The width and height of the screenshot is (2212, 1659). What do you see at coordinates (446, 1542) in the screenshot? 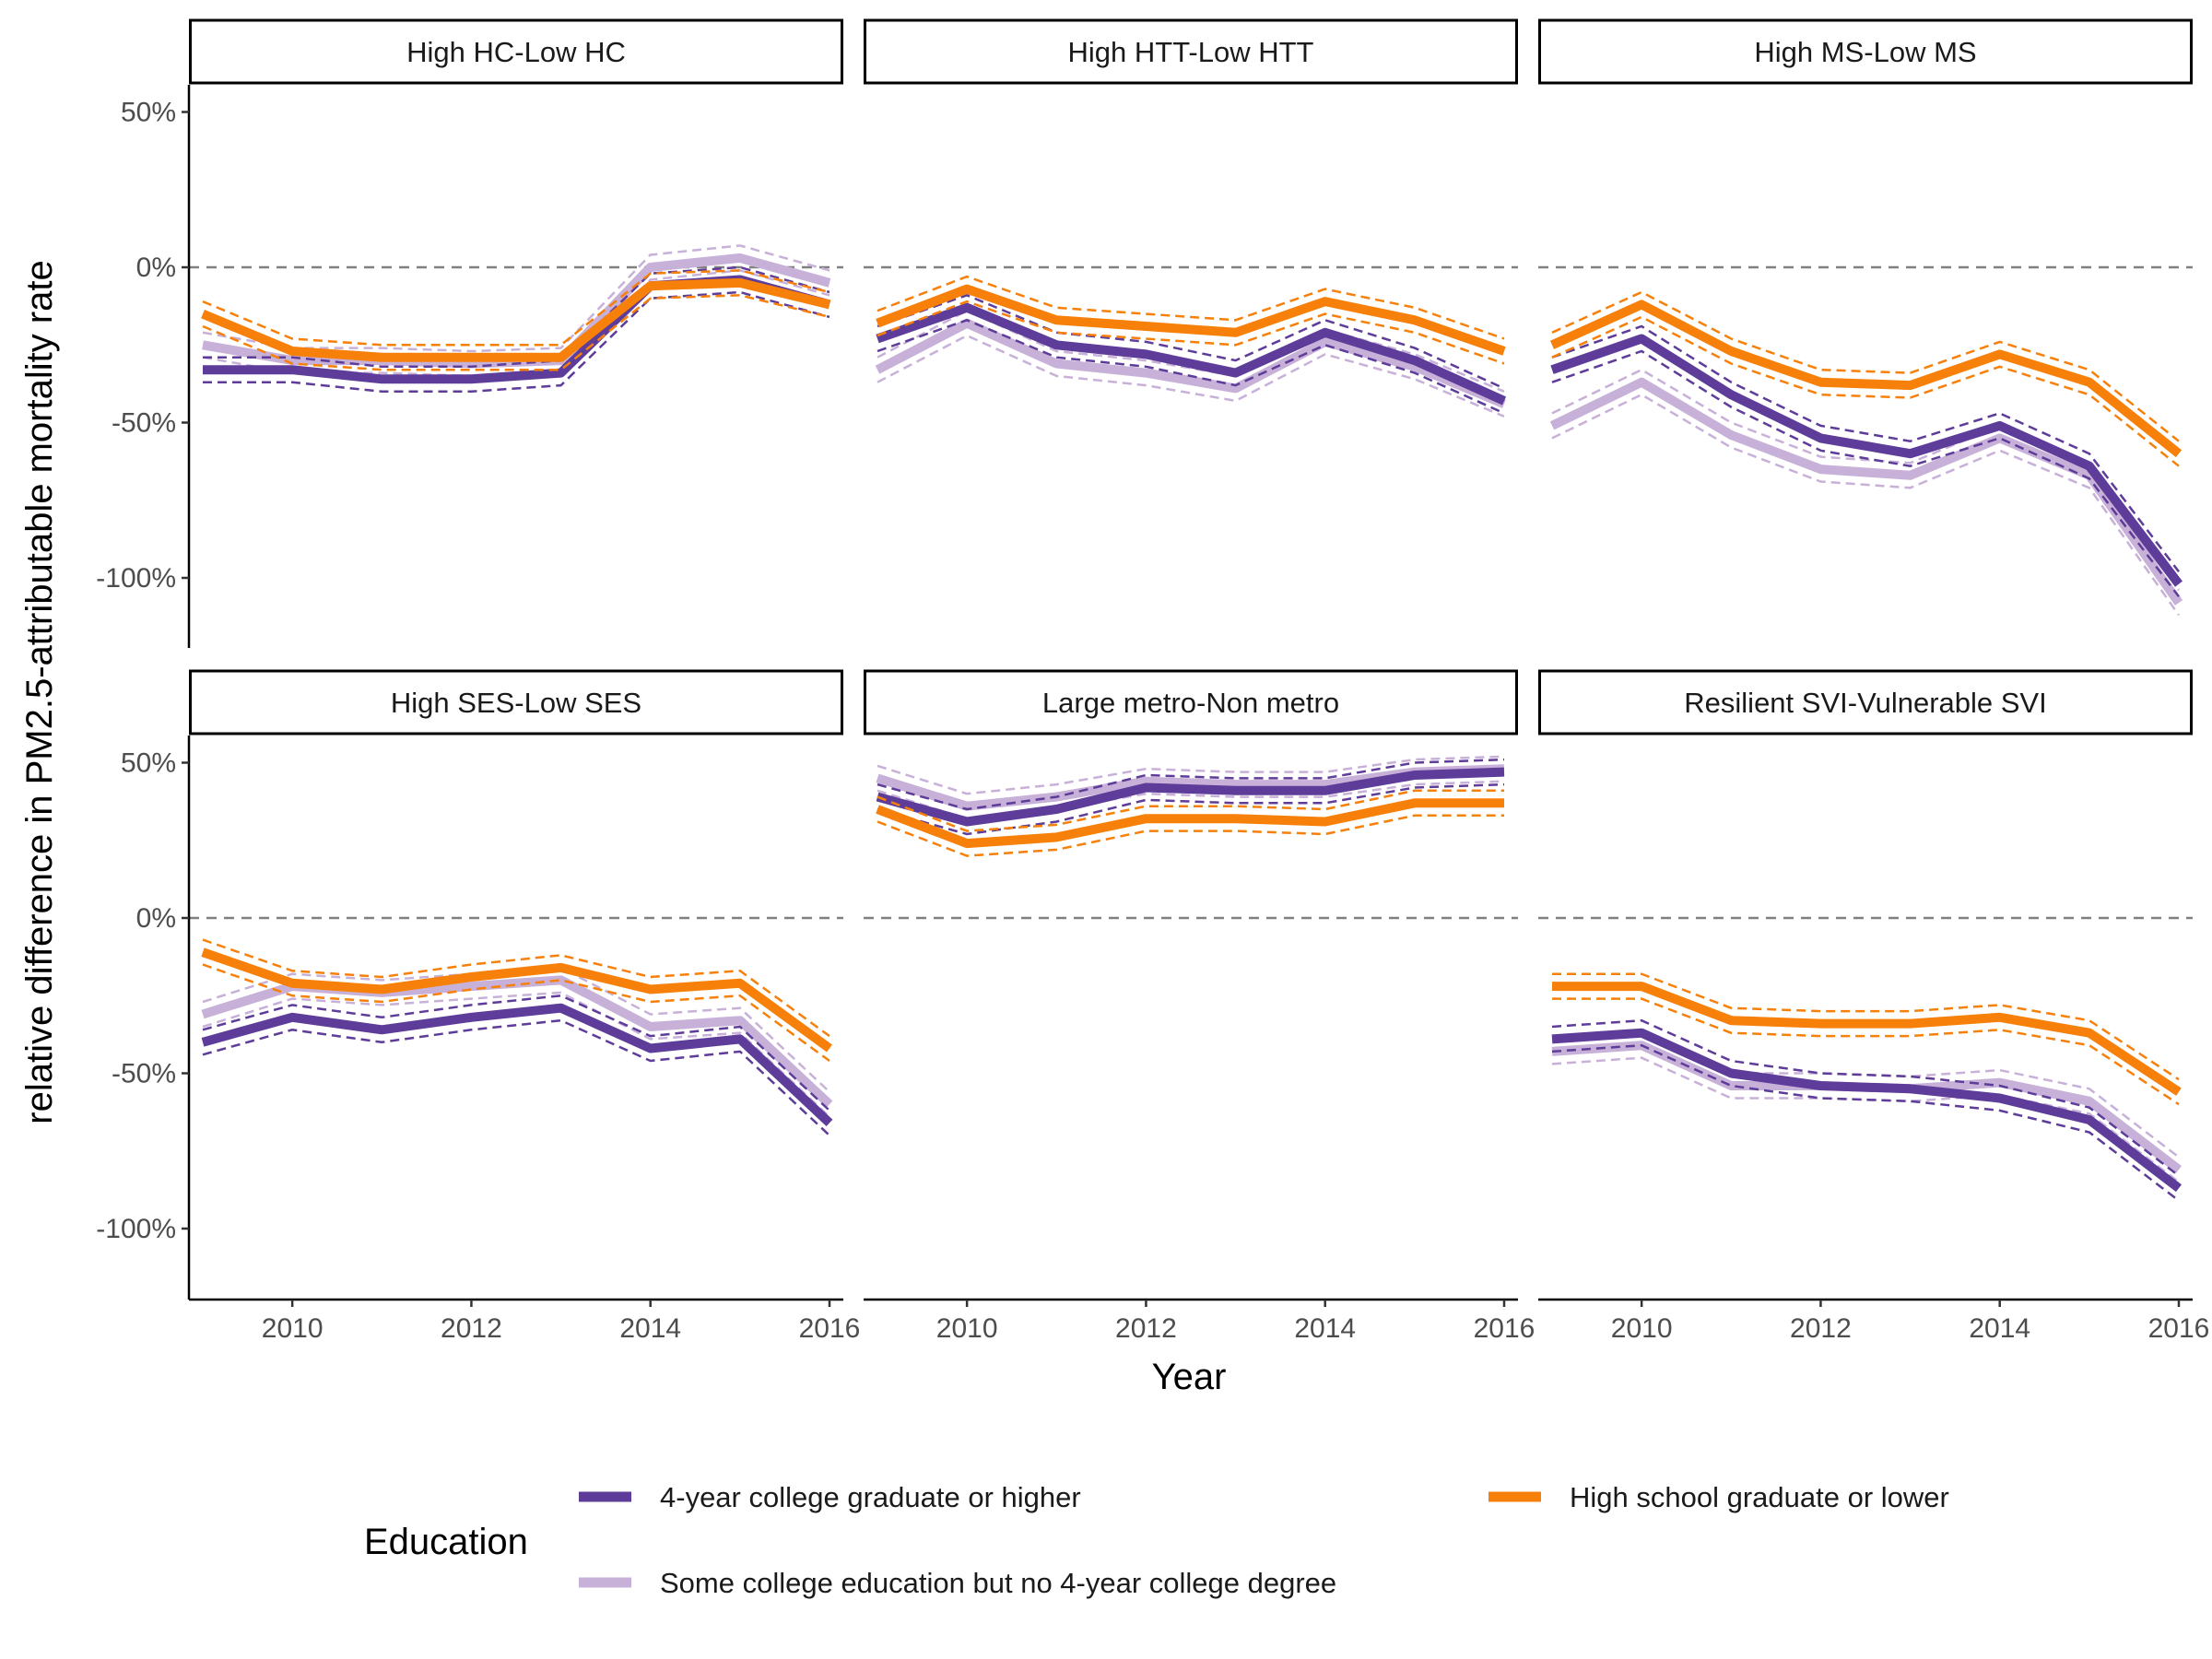
I see `legend-title: Education` at bounding box center [446, 1542].